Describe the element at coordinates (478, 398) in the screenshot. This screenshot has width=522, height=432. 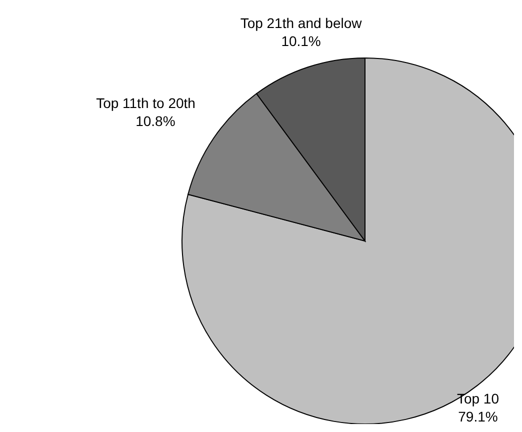
I see `slice-label: Top 10` at that location.